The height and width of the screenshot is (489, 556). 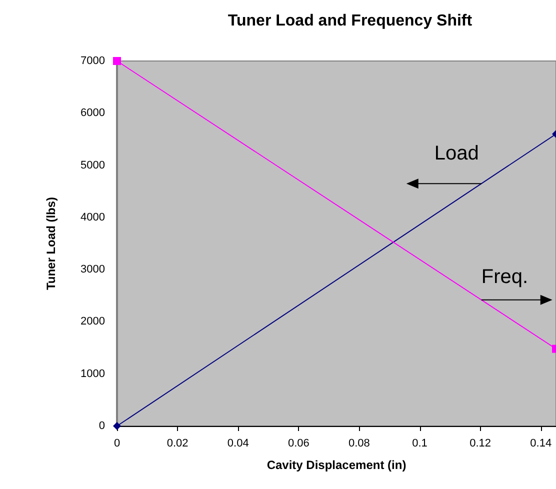 I want to click on y-tick-label: 5000, so click(x=92, y=165).